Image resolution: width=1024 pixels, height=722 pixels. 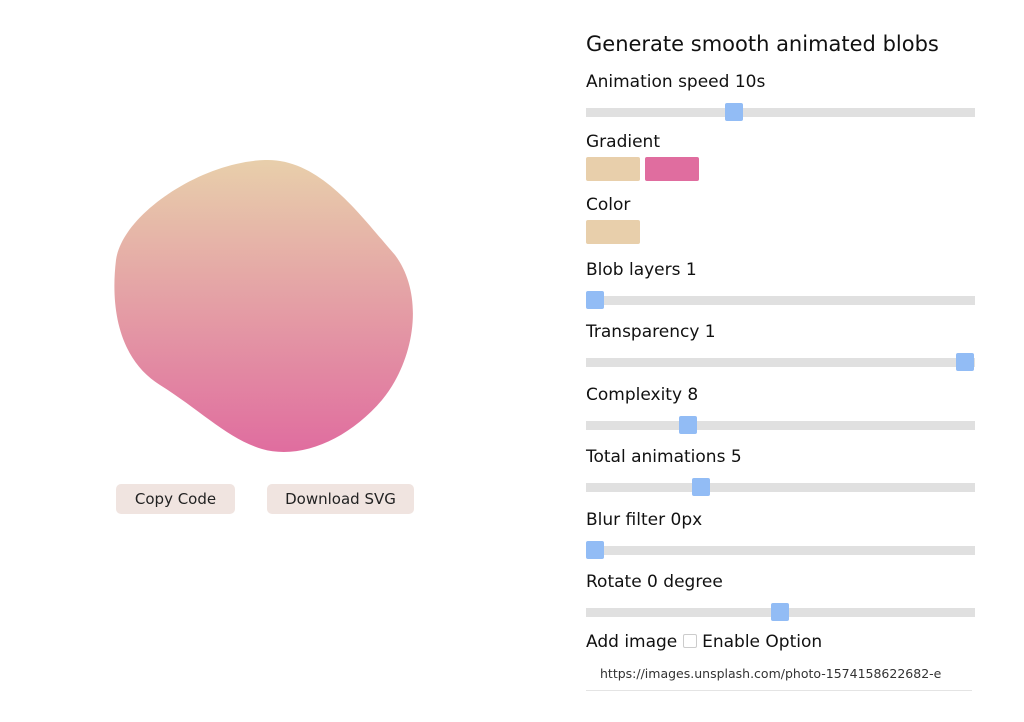 What do you see at coordinates (641, 270) in the screenshot?
I see `label: Blob layers 1` at bounding box center [641, 270].